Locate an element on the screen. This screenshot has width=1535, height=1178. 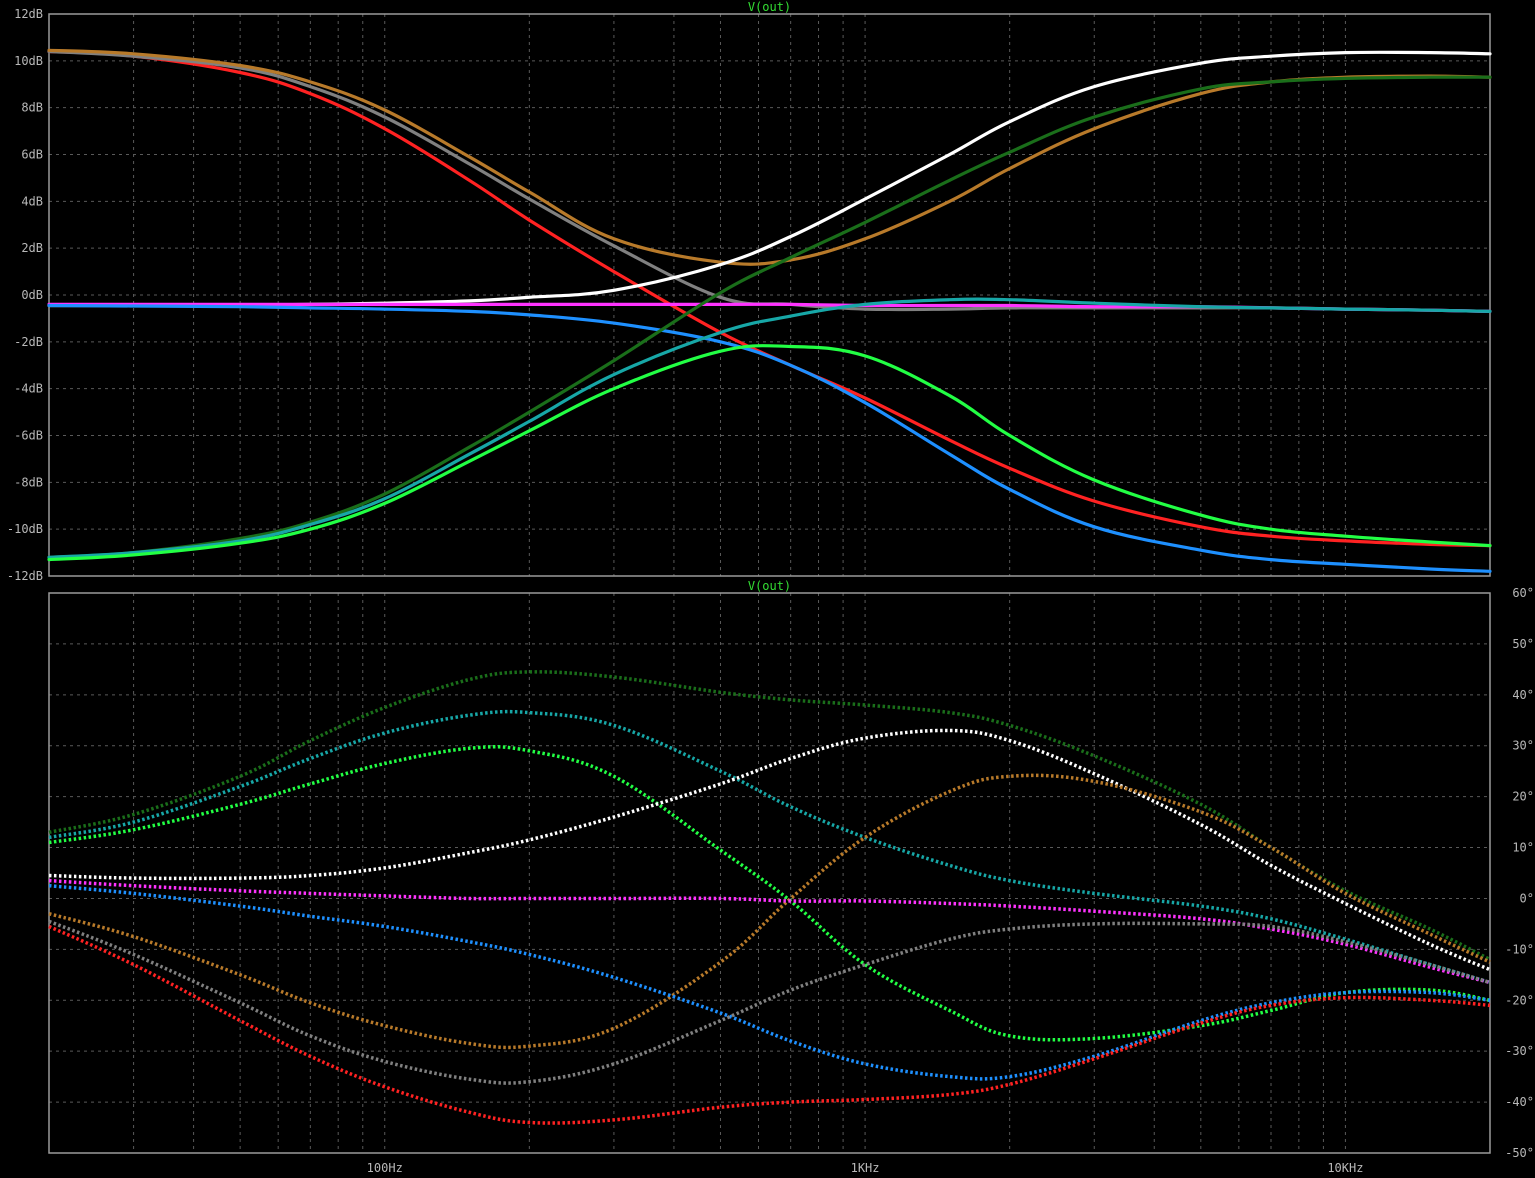
y-tick-label: -6dB is located at coordinates (28, 436).